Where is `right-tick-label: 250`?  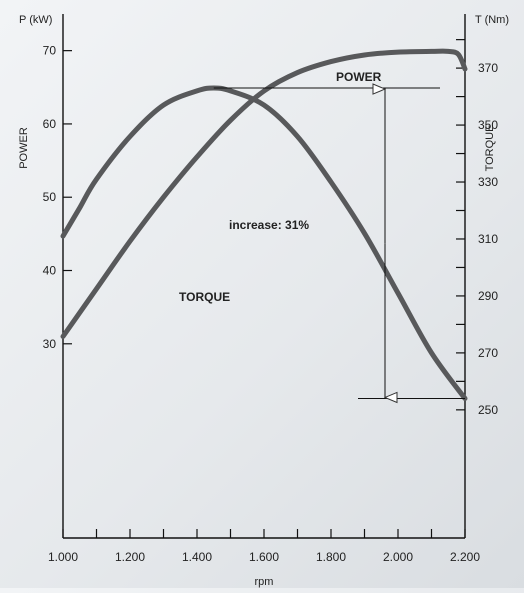
right-tick-label: 250 is located at coordinates (488, 410).